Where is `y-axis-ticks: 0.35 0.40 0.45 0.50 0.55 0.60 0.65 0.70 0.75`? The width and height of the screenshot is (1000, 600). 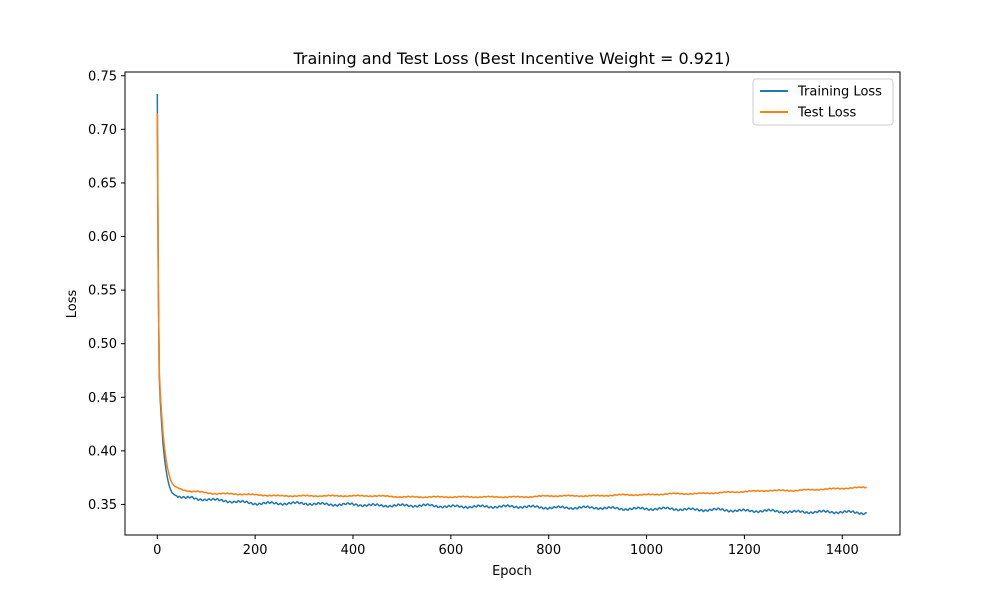
y-axis-ticks: 0.35 0.40 0.45 0.50 0.55 0.60 0.65 0.70 0.75 is located at coordinates (106, 291).